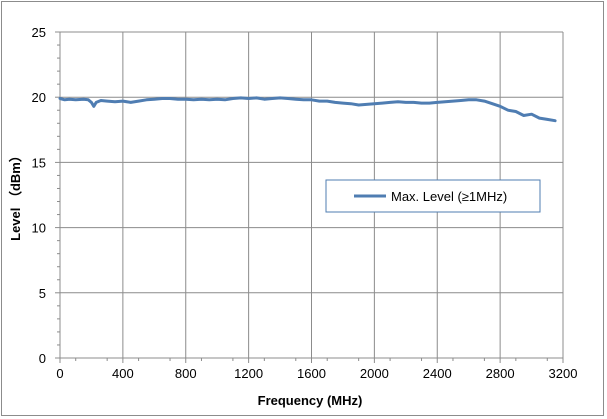 The image size is (607, 419). I want to click on legend: Max. Level (≥1MHz), so click(433, 196).